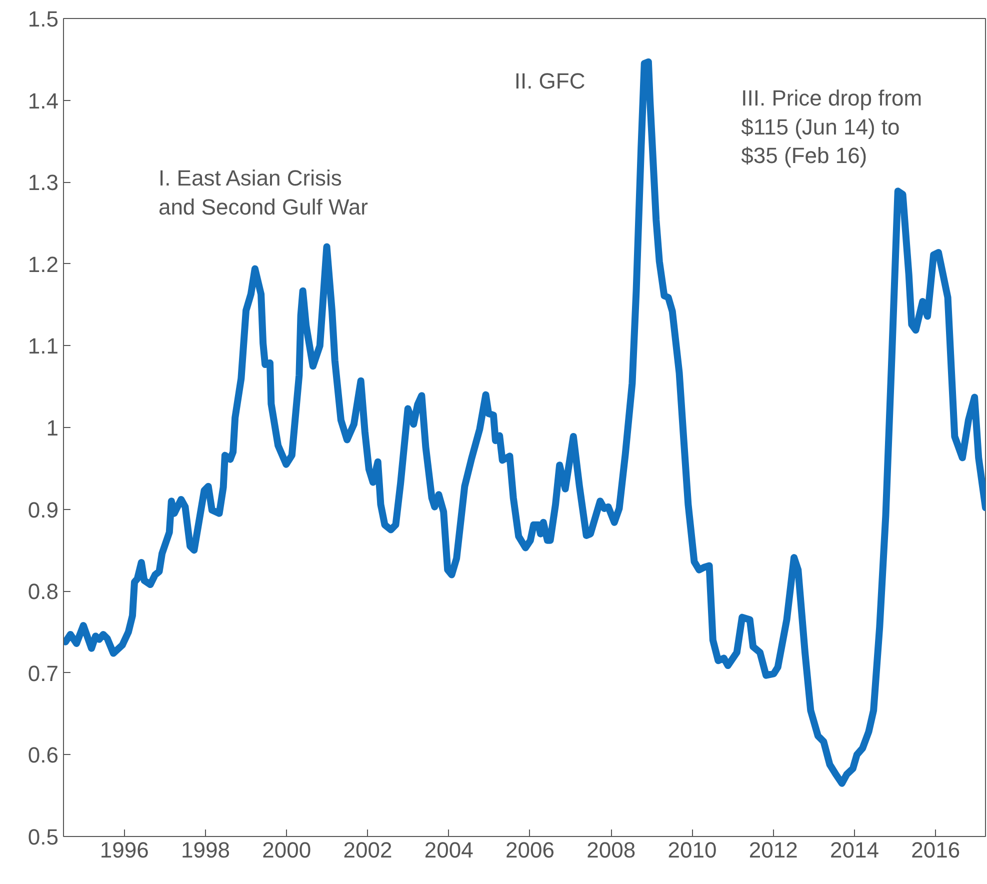 The image size is (987, 884). What do you see at coordinates (530, 850) in the screenshot?
I see `x-tick-label: 2006` at bounding box center [530, 850].